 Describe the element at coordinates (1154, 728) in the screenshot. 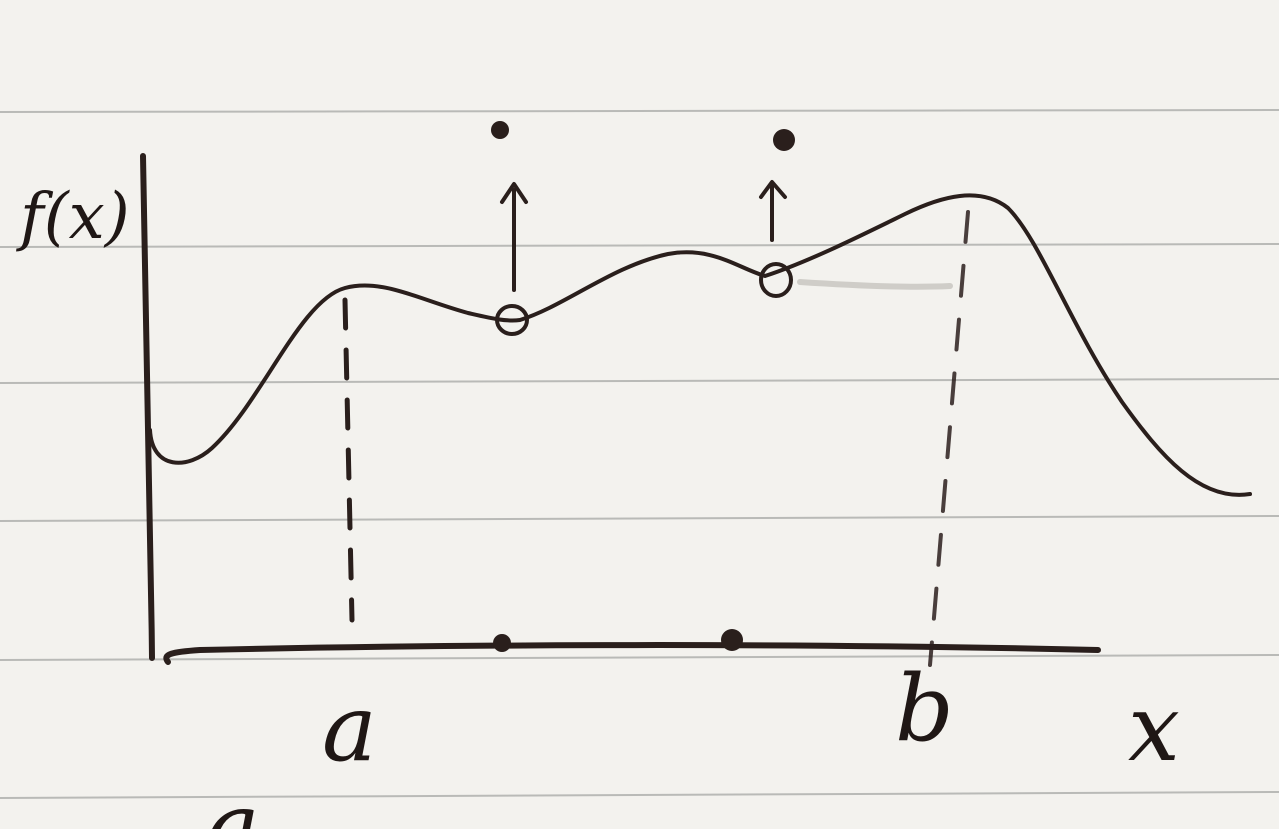

I see `x-axis-label: x` at that location.